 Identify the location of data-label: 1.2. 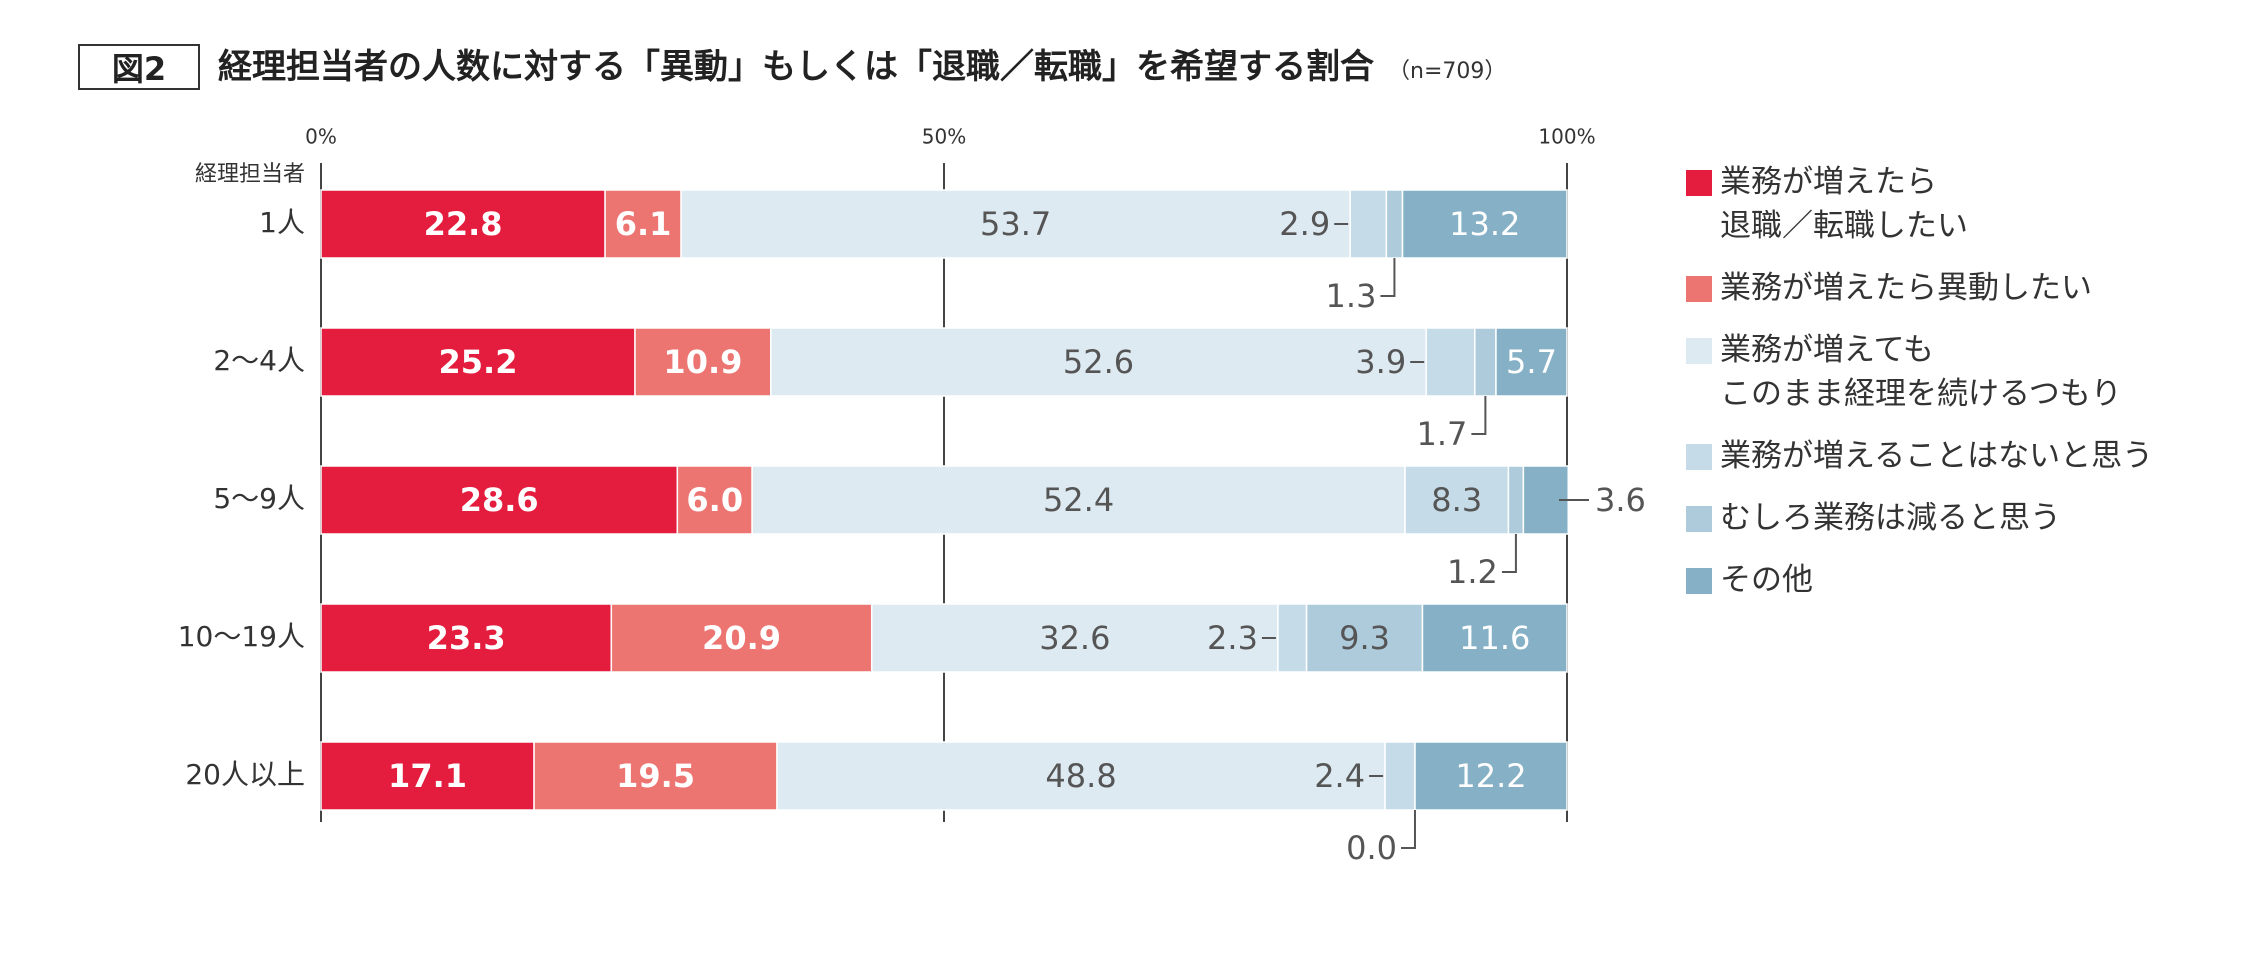
(1472, 572).